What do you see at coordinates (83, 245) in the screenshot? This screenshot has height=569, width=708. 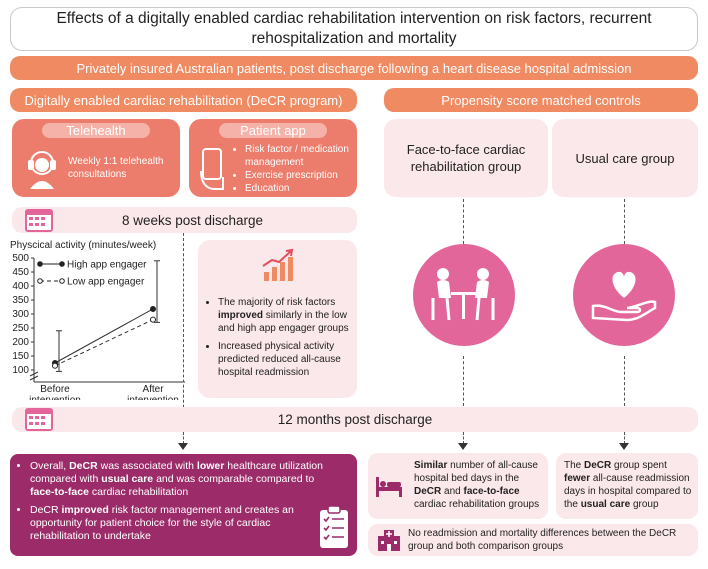 I see `chart-title: Physcical activity (minutes/week)` at bounding box center [83, 245].